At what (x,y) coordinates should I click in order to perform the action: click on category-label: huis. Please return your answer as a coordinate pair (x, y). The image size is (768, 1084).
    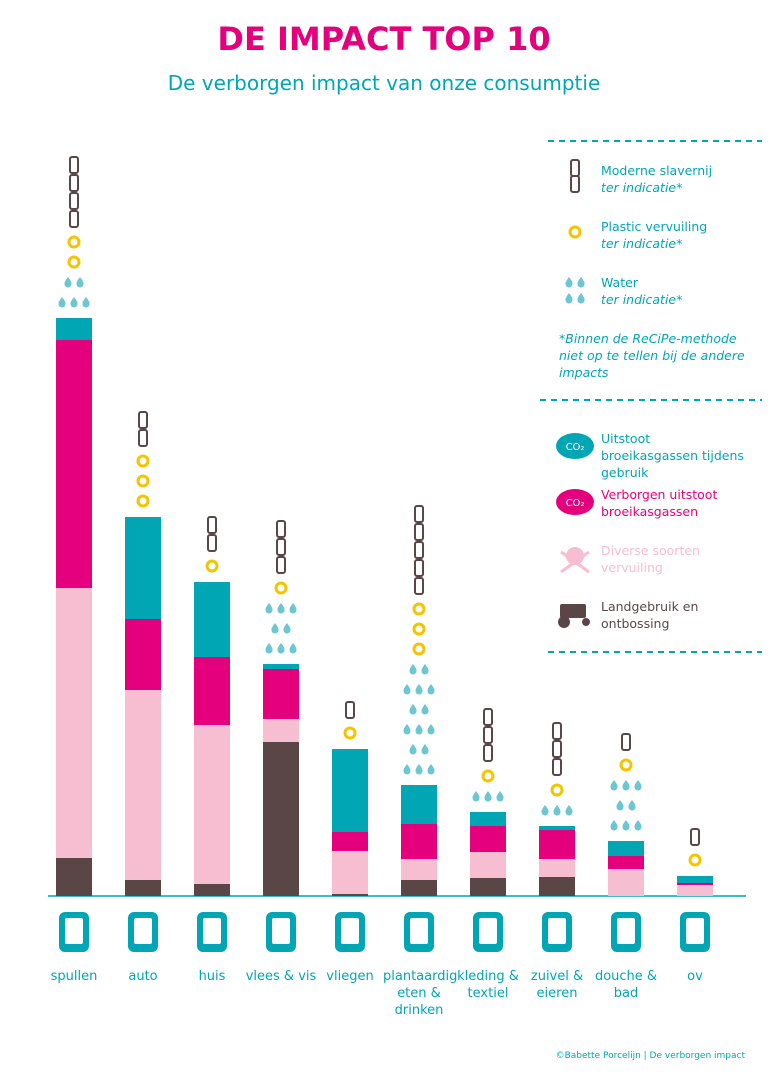
    Looking at the image, I should click on (212, 976).